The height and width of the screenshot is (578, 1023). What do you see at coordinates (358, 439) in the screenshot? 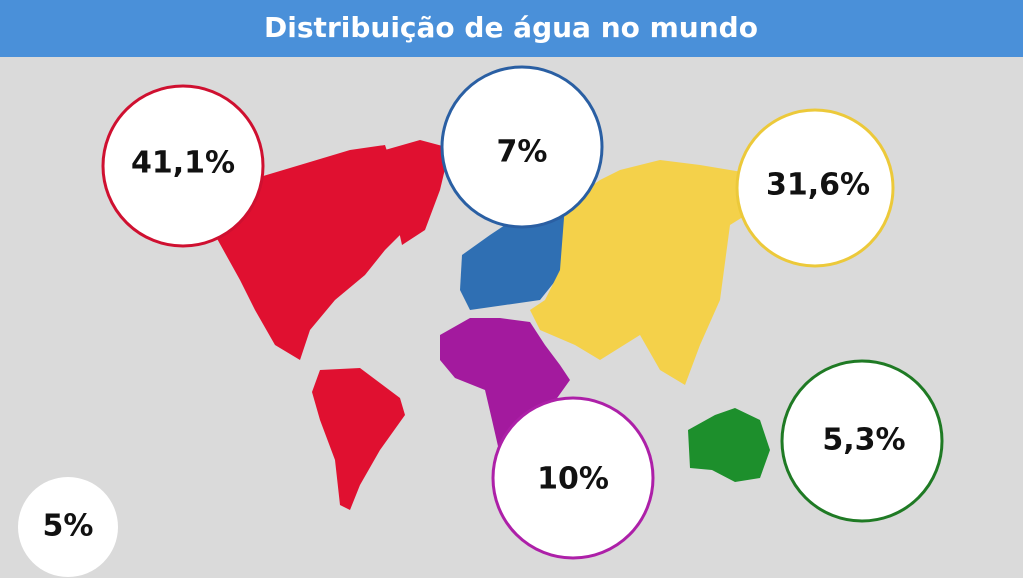
I see `south-america` at bounding box center [358, 439].